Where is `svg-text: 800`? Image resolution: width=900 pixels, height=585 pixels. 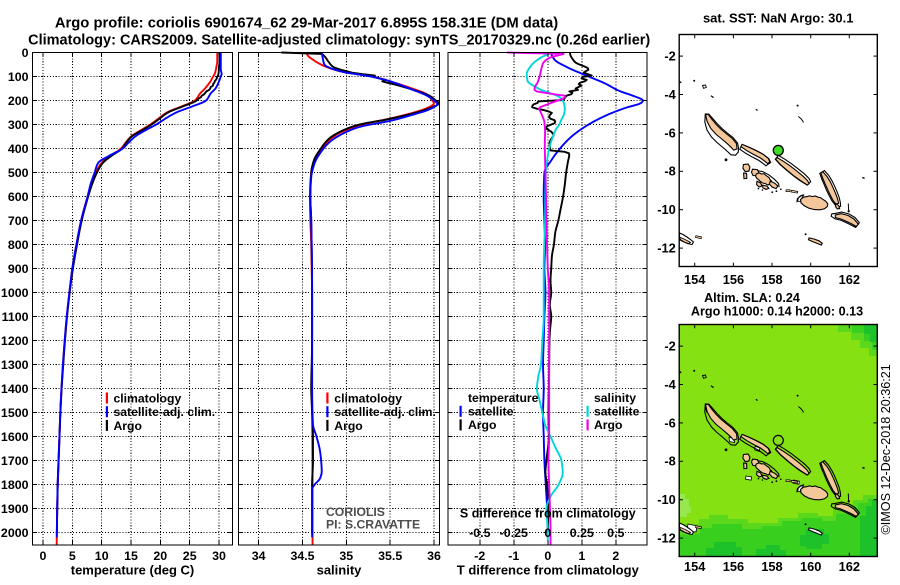 svg-text: 800 is located at coordinates (18, 245).